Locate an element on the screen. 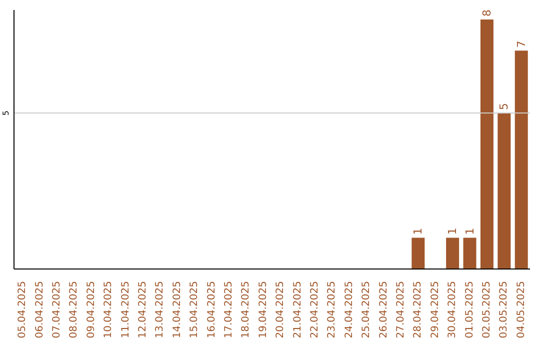 The width and height of the screenshot is (540, 340). x-tick-label: 11.04.2025 is located at coordinates (126, 309).